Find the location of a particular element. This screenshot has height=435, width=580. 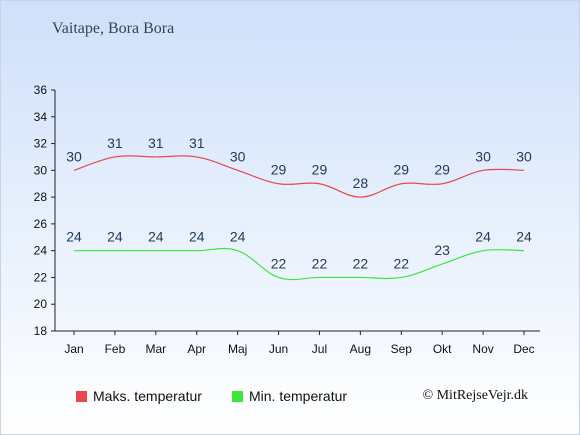

x-tick-label: Dec is located at coordinates (523, 349).